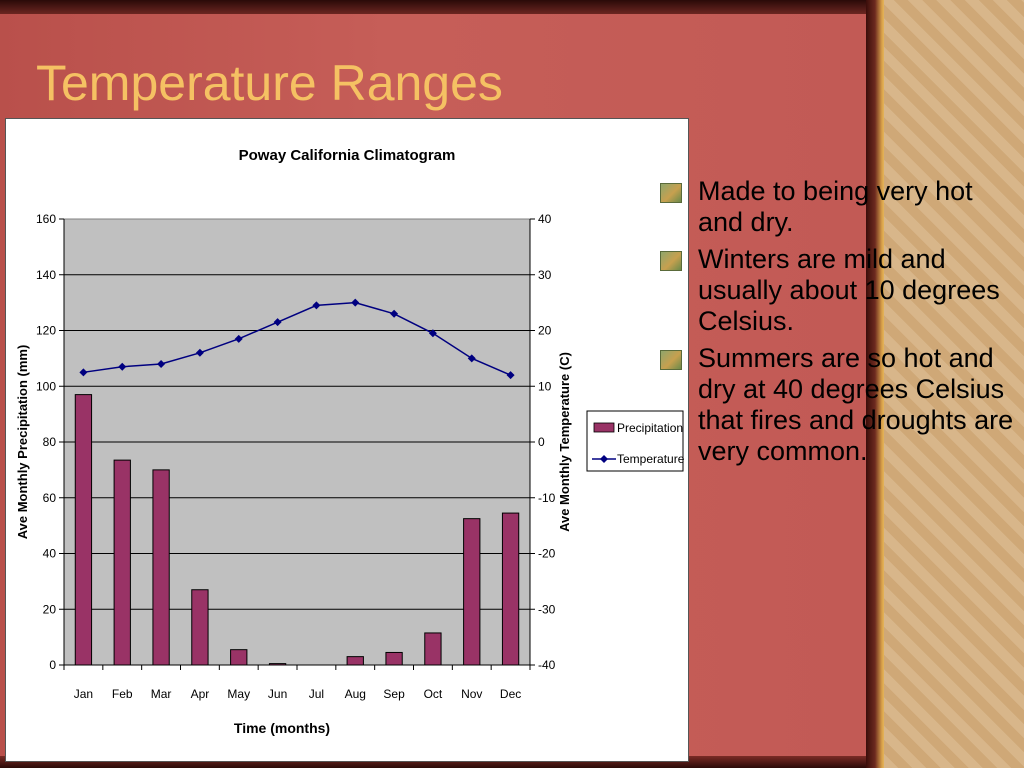 This screenshot has width=1024, height=768. I want to click on y-tick-label: 100, so click(46, 386).